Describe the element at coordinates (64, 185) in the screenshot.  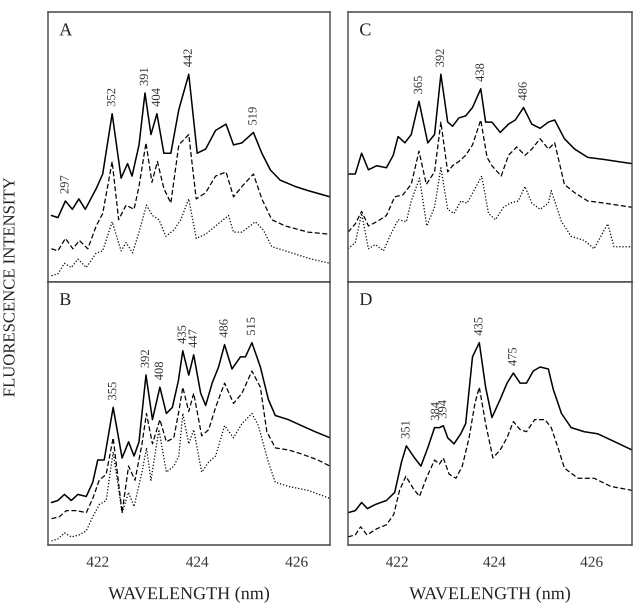
I see `annotation: 297` at that location.